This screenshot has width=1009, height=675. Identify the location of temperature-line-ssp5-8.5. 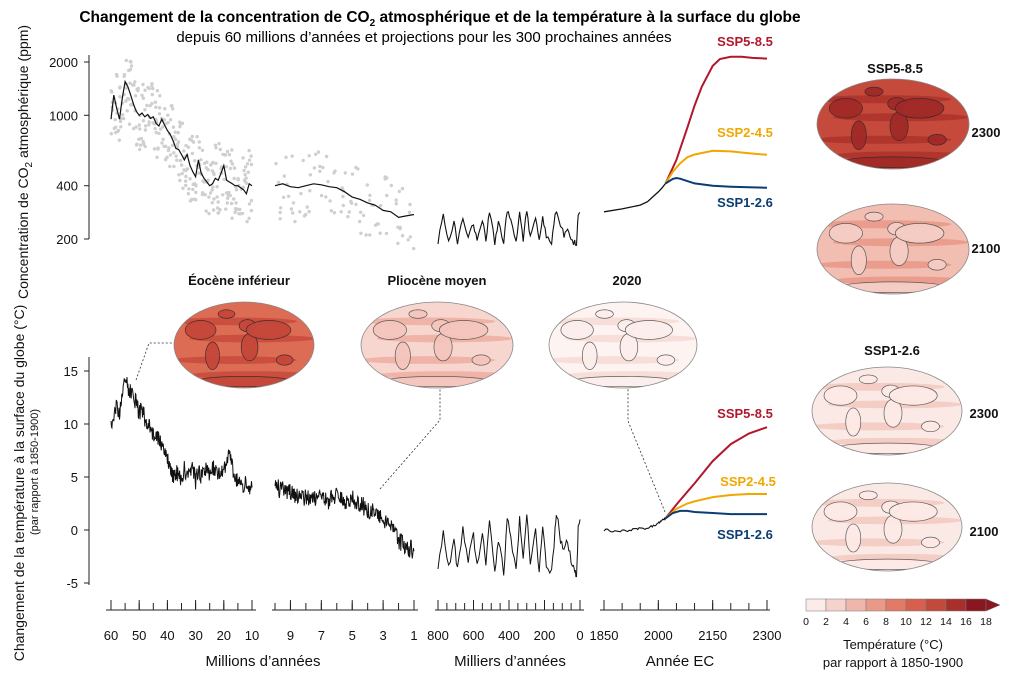
(716, 472).